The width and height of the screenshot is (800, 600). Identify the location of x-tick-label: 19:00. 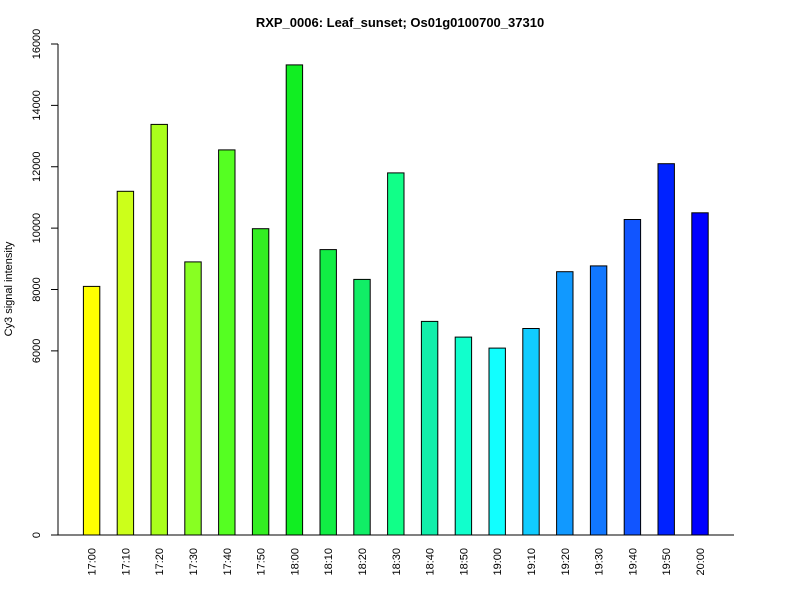
(498, 562).